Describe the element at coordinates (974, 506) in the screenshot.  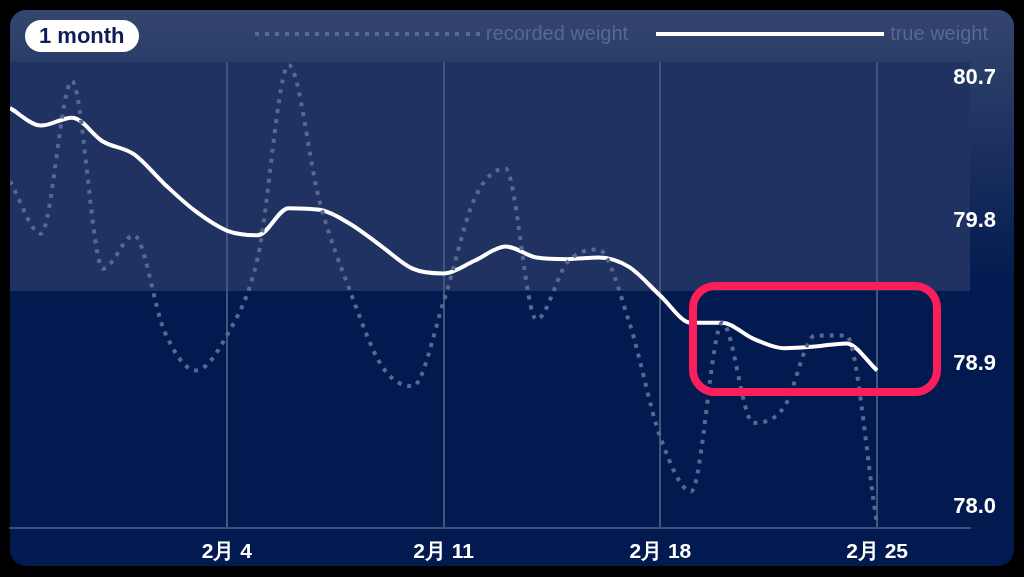
I see `y-tick-label: 78.0` at that location.